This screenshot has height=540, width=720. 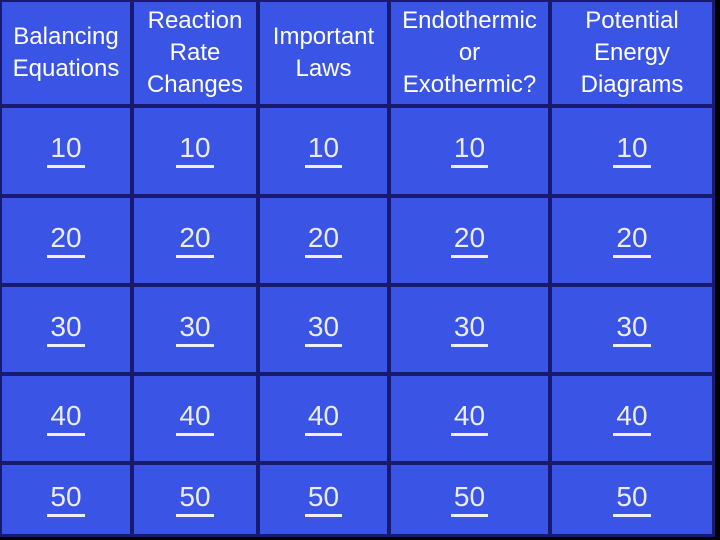 I want to click on clue-cell-endoexo-10: 10, so click(x=469, y=151).